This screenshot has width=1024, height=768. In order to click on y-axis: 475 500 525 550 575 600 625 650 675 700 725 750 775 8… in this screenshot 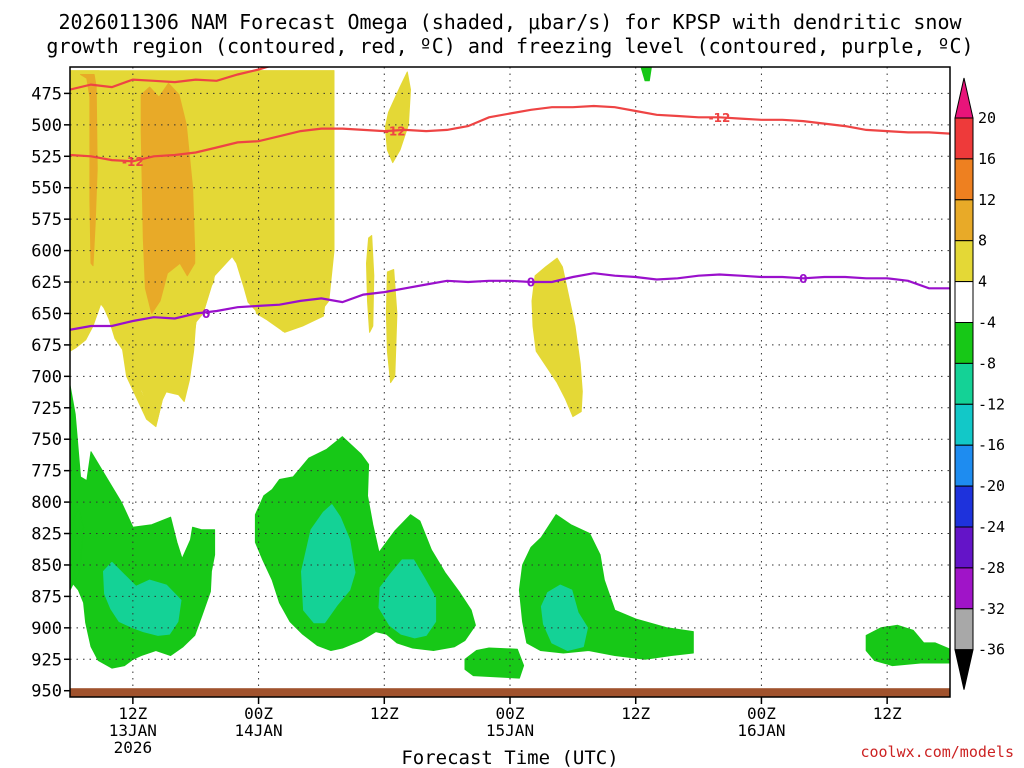, I will do `click(50, 393)`.